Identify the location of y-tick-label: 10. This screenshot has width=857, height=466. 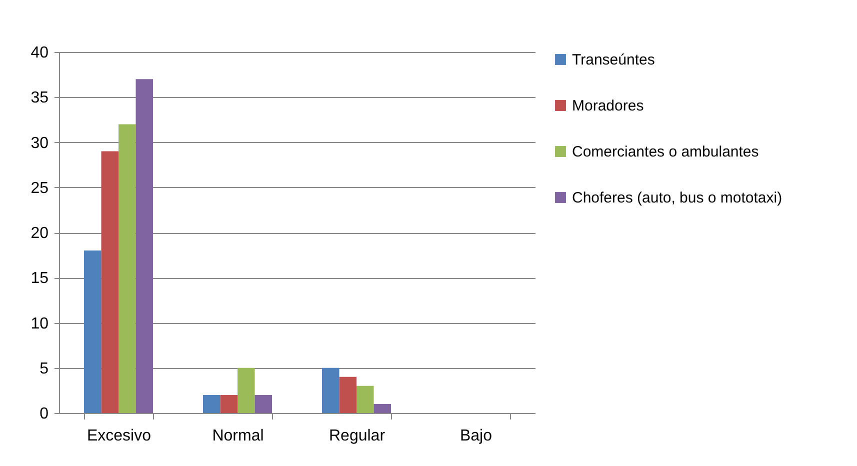
(39, 323).